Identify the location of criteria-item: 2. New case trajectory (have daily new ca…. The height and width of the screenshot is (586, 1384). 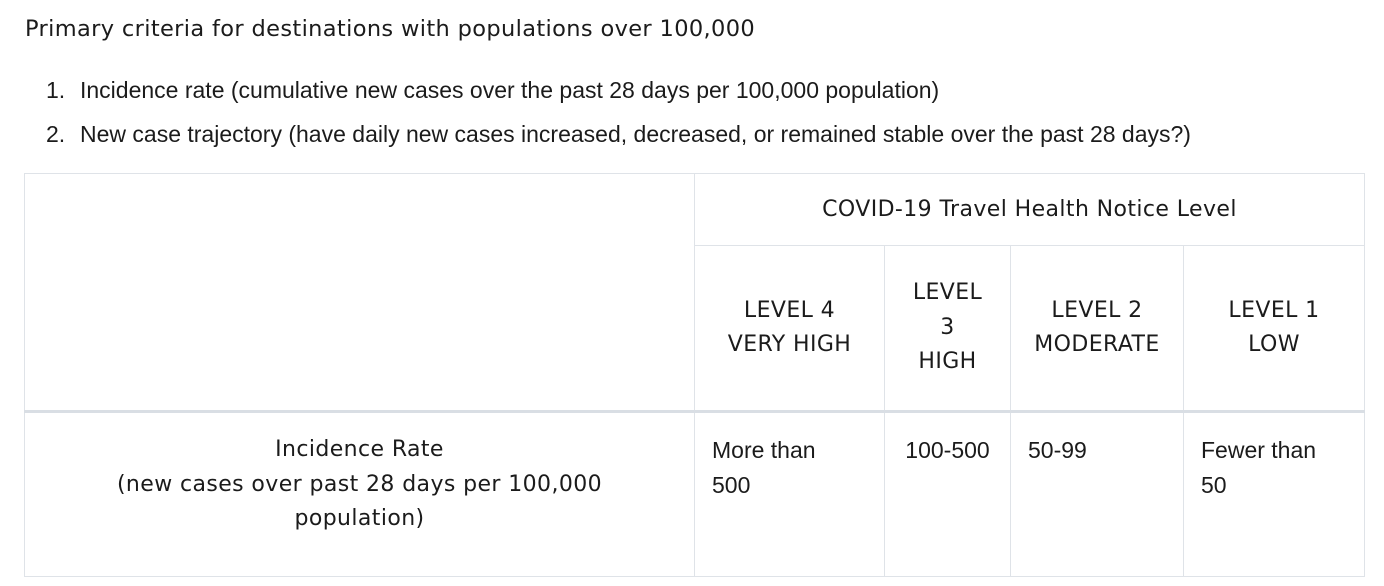
(618, 140).